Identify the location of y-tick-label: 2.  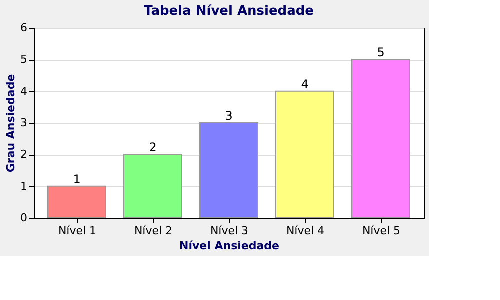
(24, 155).